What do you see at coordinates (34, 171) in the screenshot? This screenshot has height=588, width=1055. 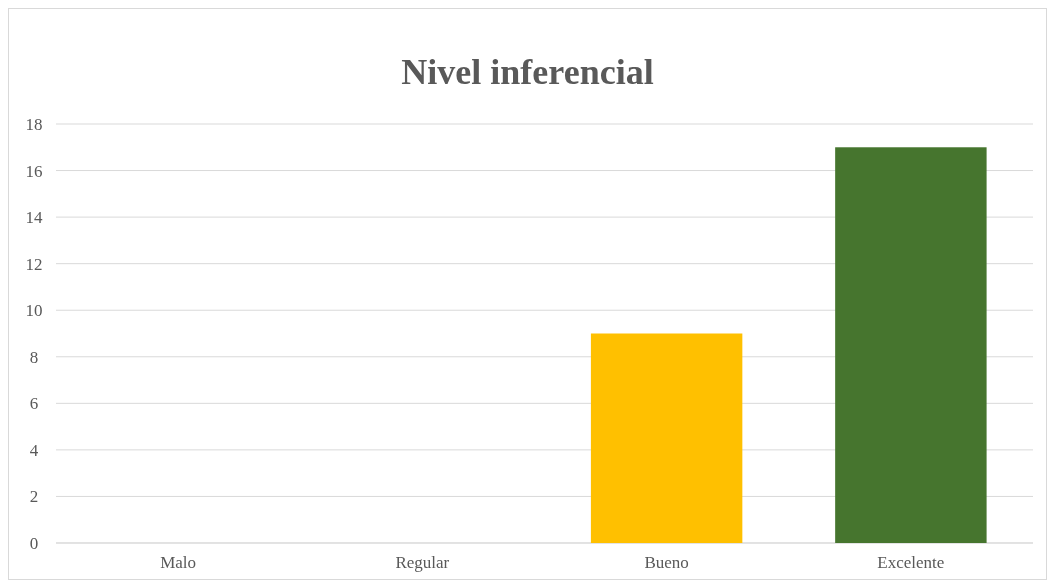 I see `y-tick-label: 16` at bounding box center [34, 171].